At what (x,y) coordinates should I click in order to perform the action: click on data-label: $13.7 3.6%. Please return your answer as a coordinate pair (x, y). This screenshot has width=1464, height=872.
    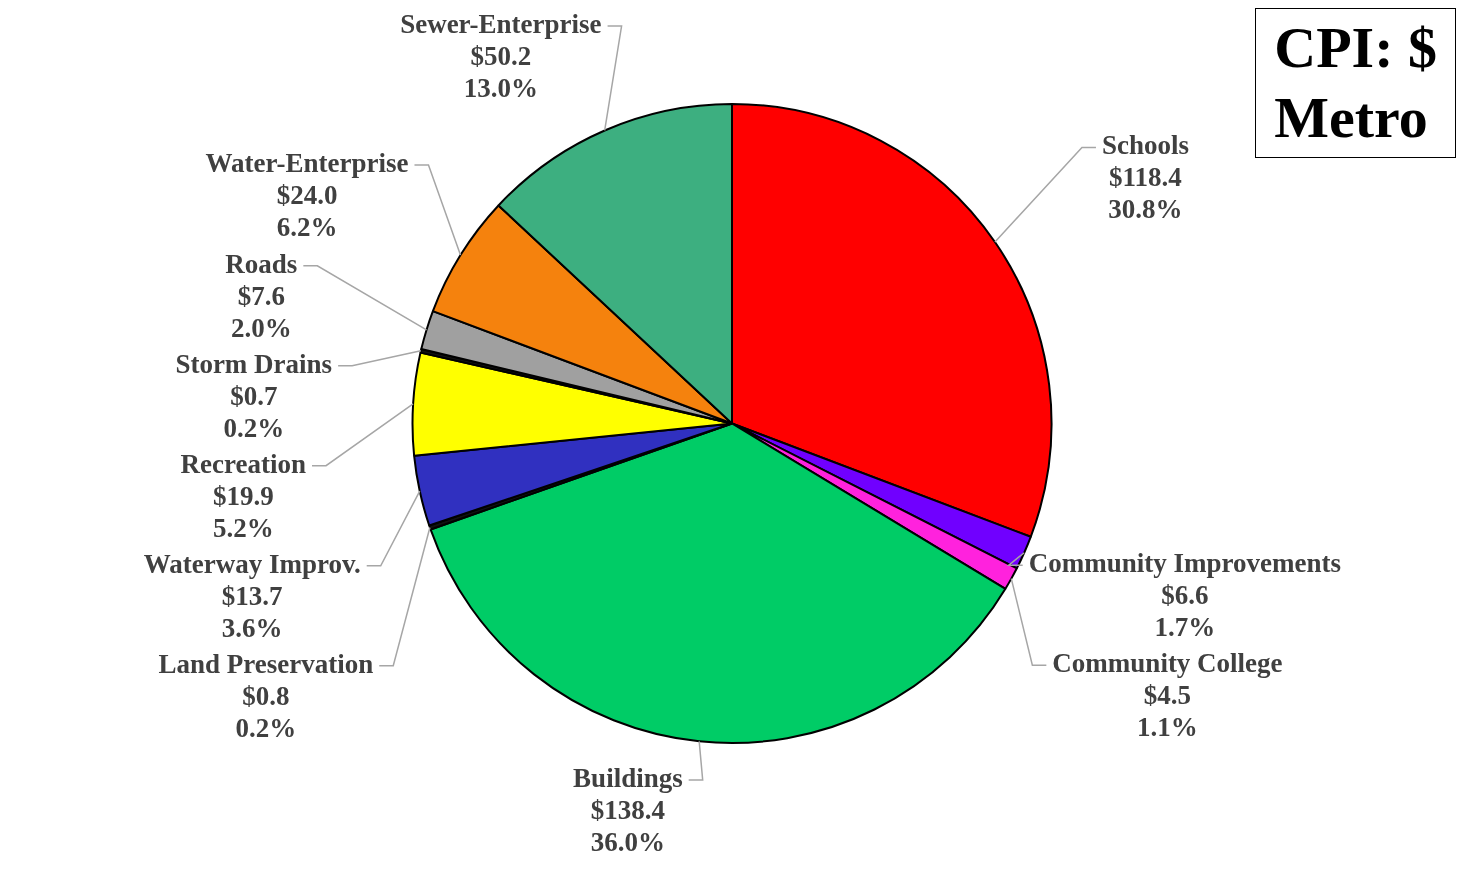
    Looking at the image, I should click on (252, 611).